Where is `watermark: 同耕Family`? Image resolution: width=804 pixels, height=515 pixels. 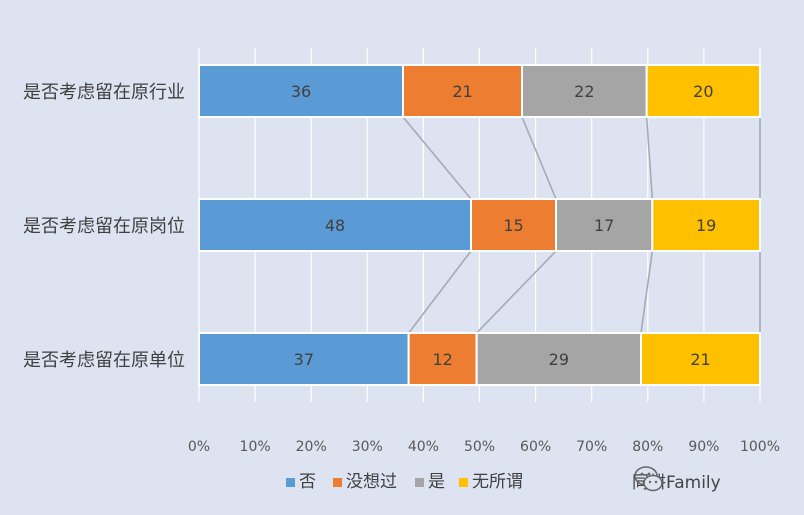 watermark: 同耕Family is located at coordinates (676, 480).